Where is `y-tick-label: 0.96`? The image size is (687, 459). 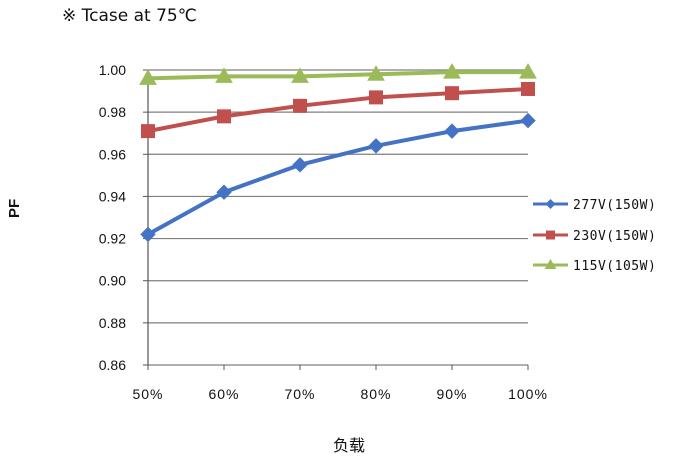
y-tick-label: 0.96 is located at coordinates (112, 154).